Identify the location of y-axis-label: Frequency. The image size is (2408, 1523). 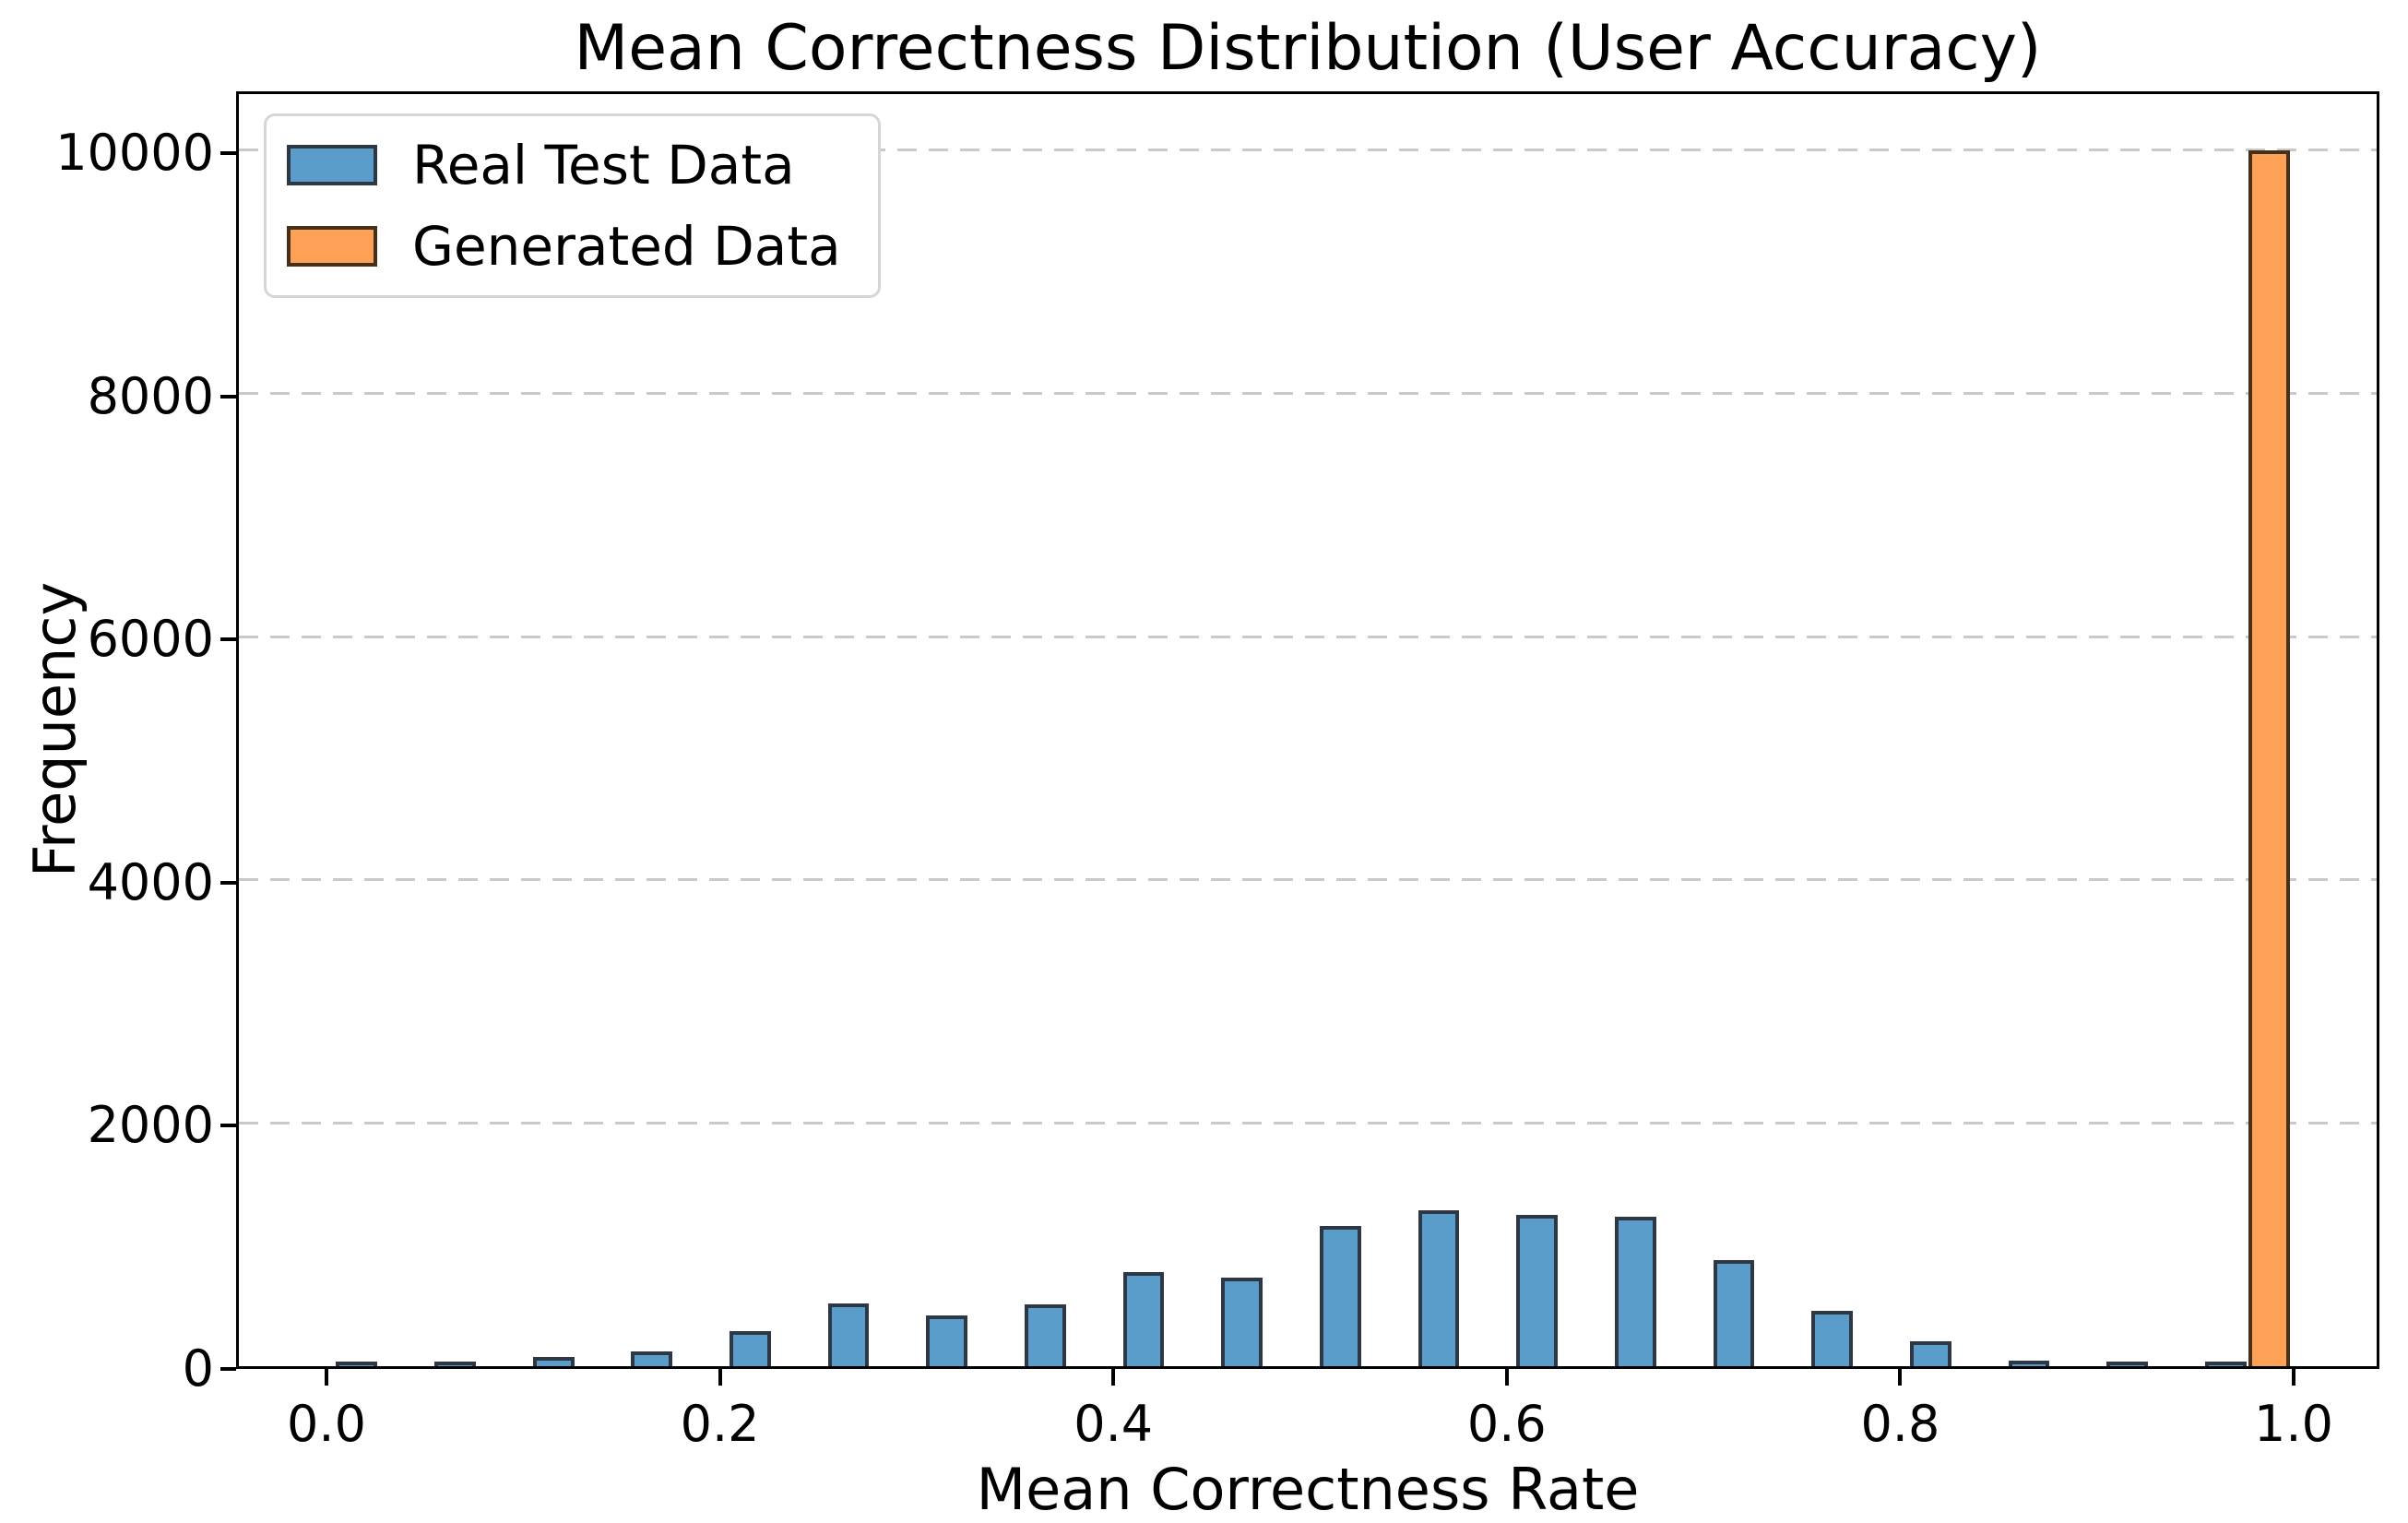
(55, 729).